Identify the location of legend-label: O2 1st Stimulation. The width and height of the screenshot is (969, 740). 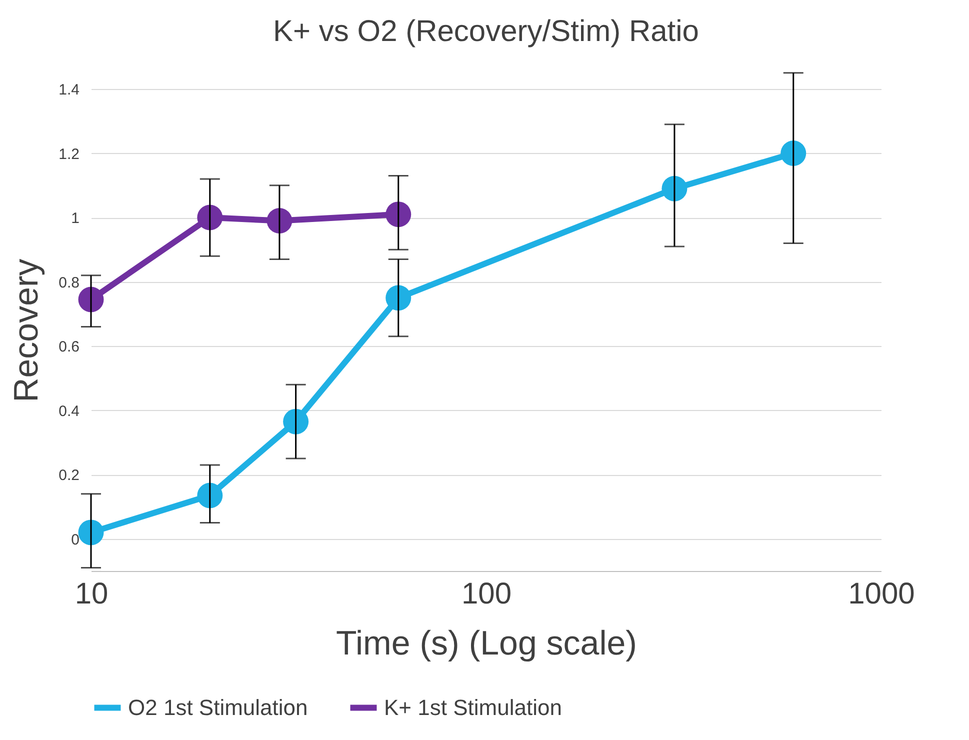
(218, 707).